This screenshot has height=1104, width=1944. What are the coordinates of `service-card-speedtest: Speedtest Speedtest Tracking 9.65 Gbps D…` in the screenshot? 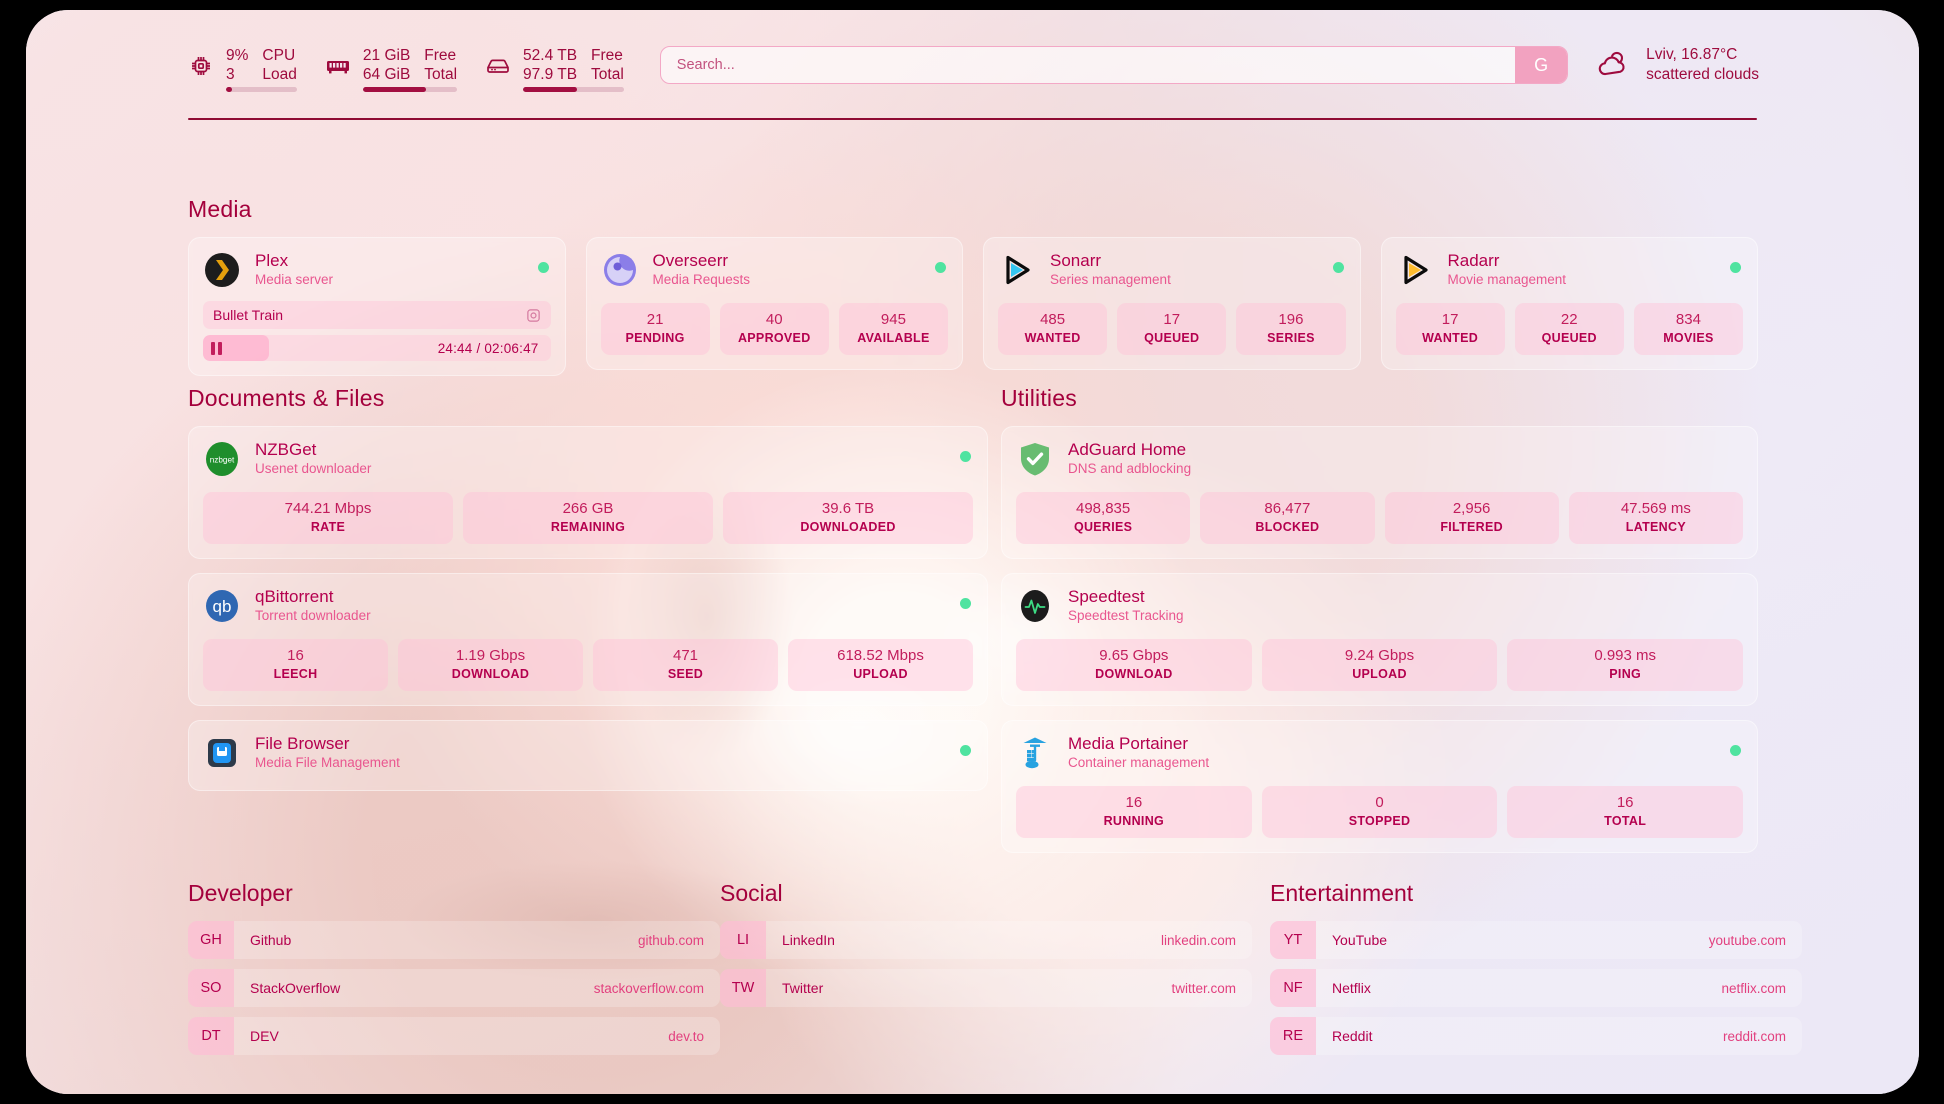 It's located at (1379, 639).